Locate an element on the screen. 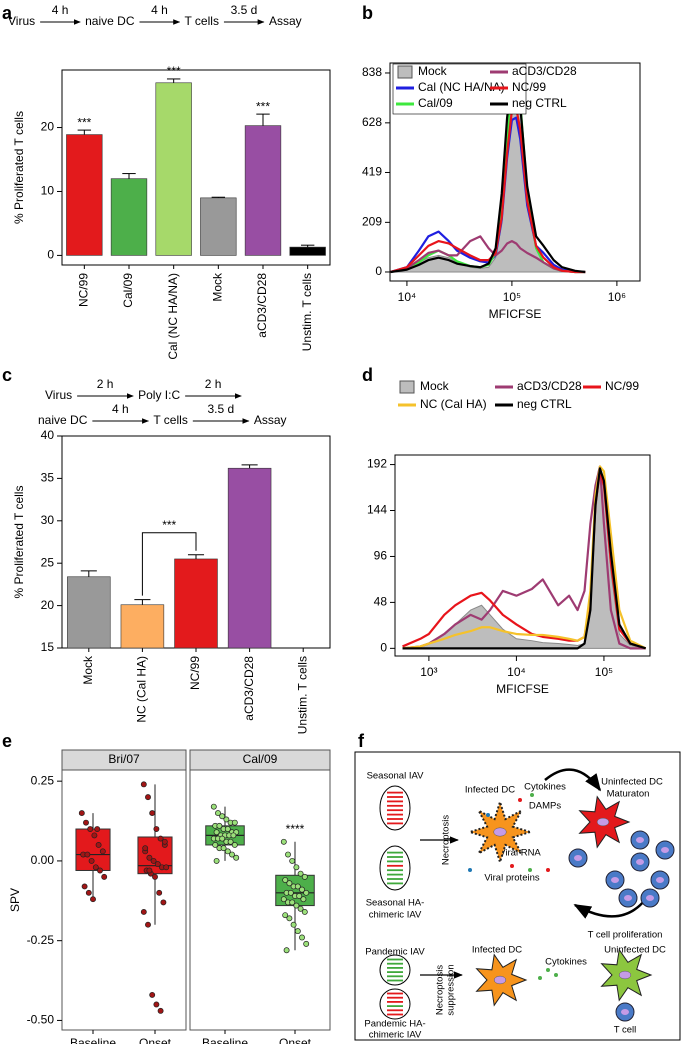 The width and height of the screenshot is (685, 1044). y-tick-label: 96 is located at coordinates (381, 556).